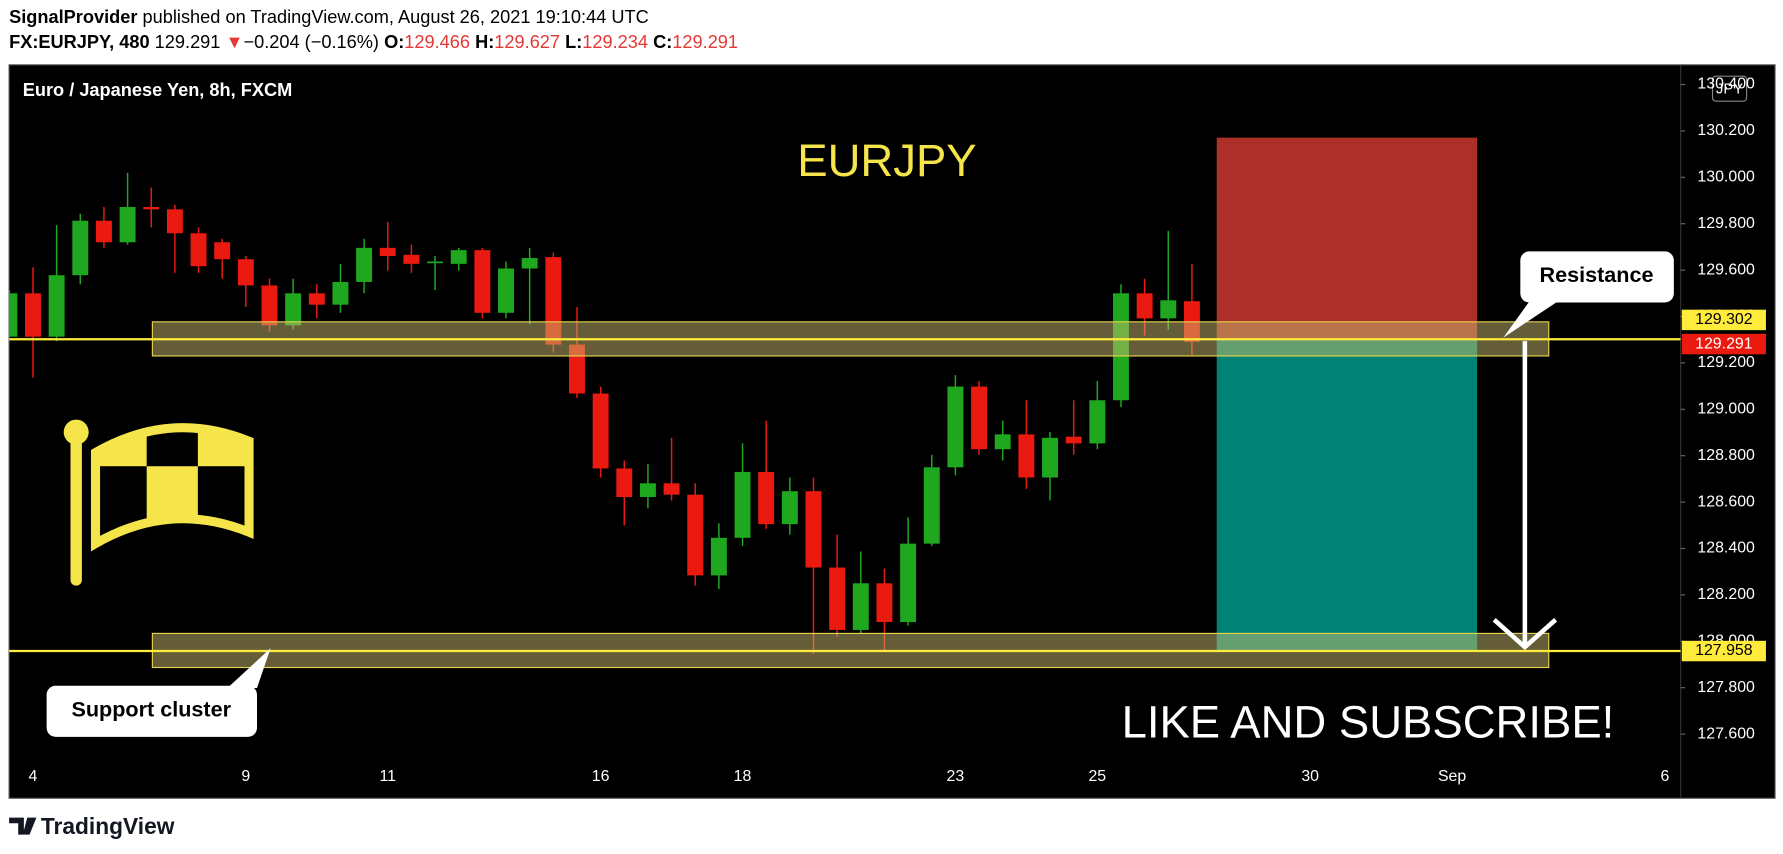  What do you see at coordinates (387, 776) in the screenshot?
I see `x-tick-label: 11` at bounding box center [387, 776].